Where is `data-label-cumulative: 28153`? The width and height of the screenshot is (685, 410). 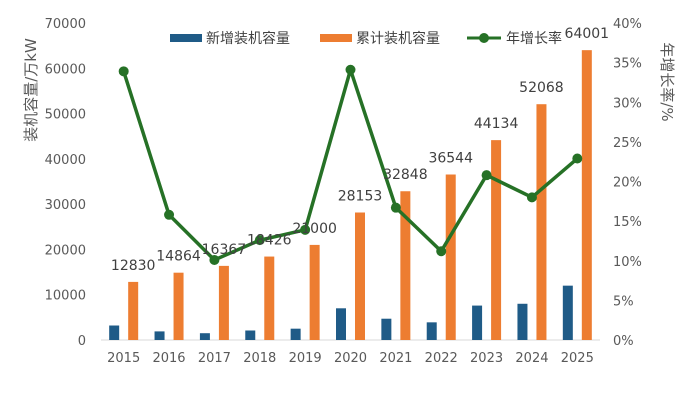 data-label-cumulative: 28153 is located at coordinates (360, 197).